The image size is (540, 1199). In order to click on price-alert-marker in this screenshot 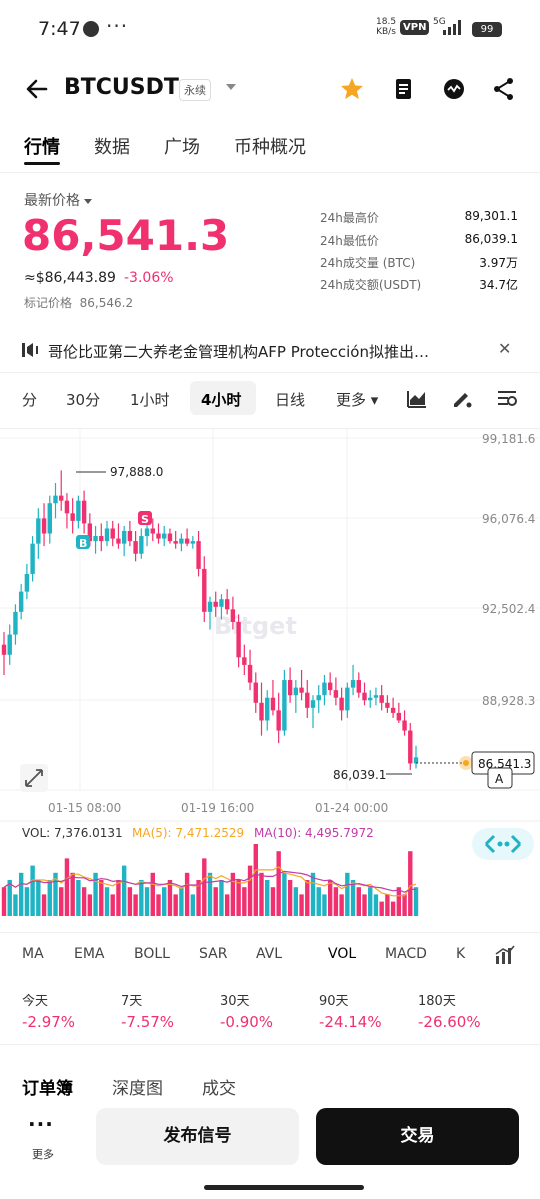, I will do `click(500, 778)`.